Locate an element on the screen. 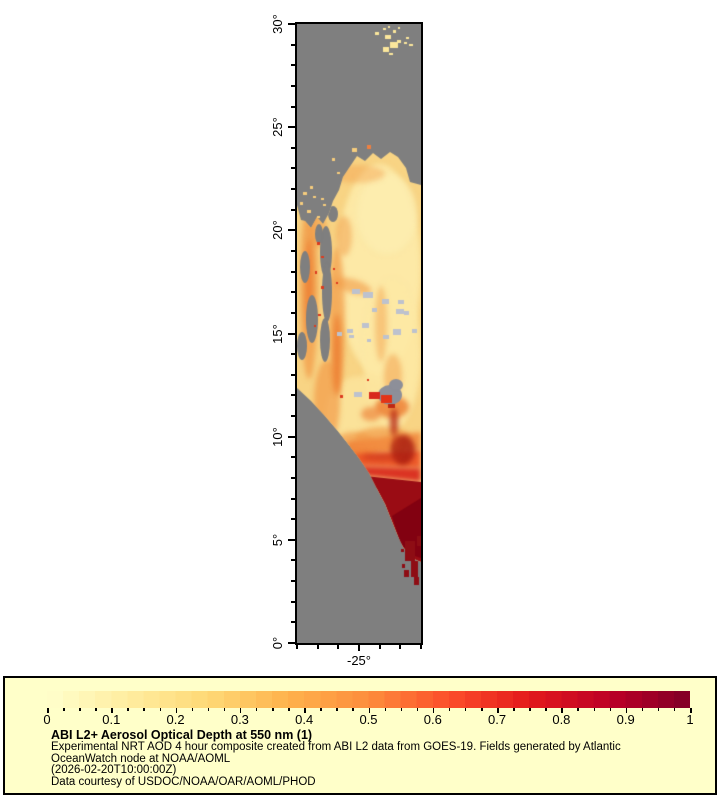 The height and width of the screenshot is (800, 720). colorbar-tick-label: 0.6 is located at coordinates (432, 719).